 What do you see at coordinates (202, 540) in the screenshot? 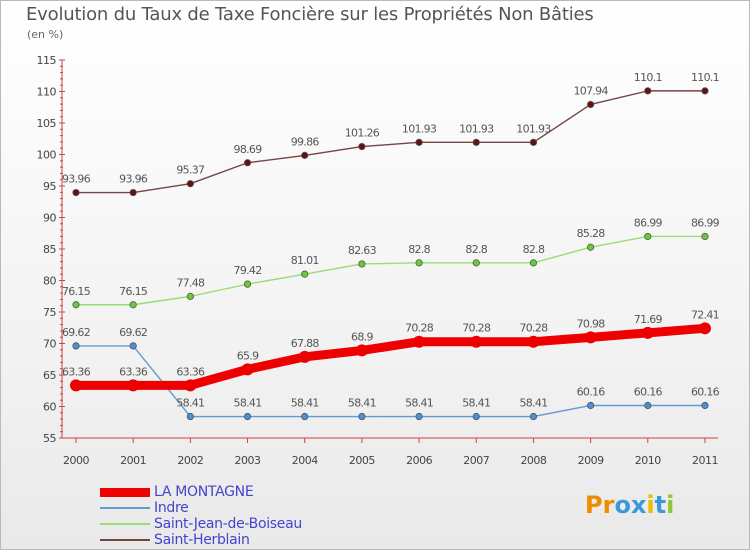
I see `legend-label: Saint-Herblain` at bounding box center [202, 540].